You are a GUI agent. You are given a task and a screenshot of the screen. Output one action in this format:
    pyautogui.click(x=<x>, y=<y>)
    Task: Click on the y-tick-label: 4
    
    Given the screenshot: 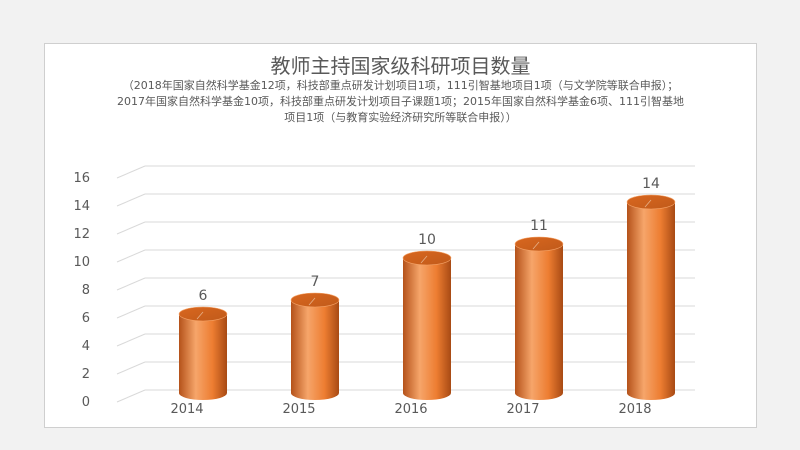 What is the action you would take?
    pyautogui.click(x=86, y=346)
    